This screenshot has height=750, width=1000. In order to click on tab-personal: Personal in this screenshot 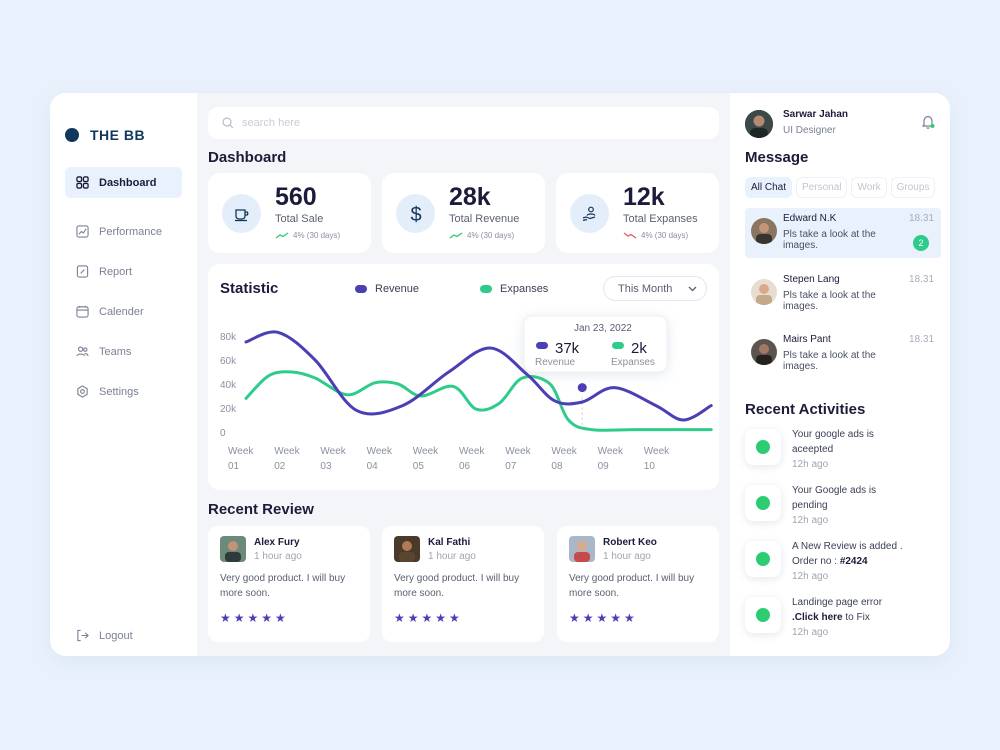, I will do `click(822, 187)`.